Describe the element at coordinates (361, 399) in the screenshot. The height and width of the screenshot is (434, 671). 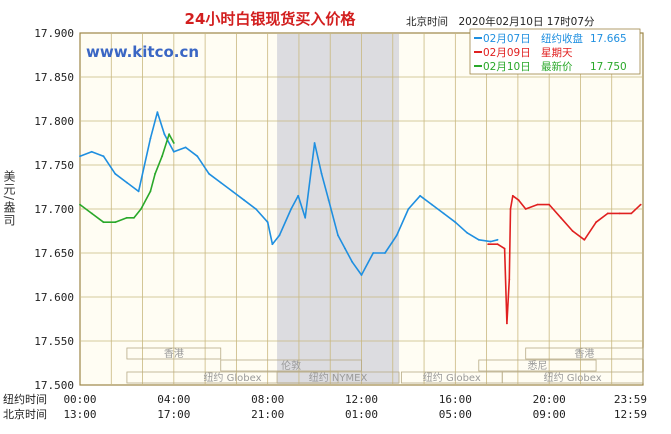
I see `x-tick-label: 12:00` at that location.